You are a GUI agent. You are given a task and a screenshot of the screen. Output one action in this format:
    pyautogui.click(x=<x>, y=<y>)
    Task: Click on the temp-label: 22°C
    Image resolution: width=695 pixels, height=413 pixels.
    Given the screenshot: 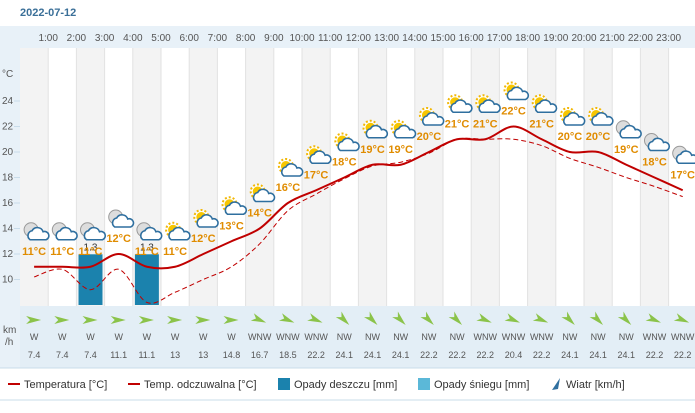 What is the action you would take?
    pyautogui.click(x=513, y=112)
    